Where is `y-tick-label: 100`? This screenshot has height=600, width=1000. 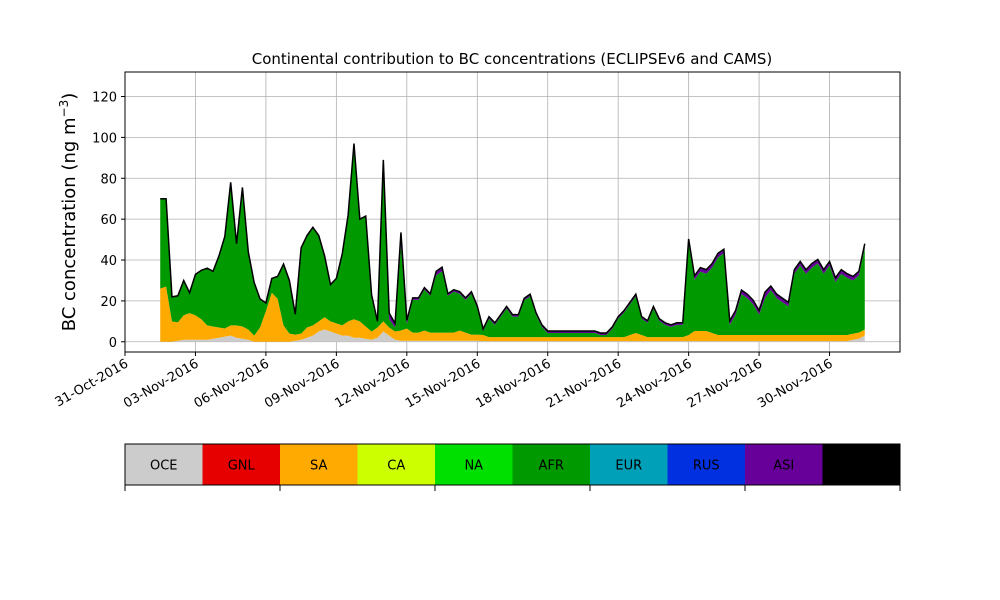 y-tick-label: 100 is located at coordinates (104, 138).